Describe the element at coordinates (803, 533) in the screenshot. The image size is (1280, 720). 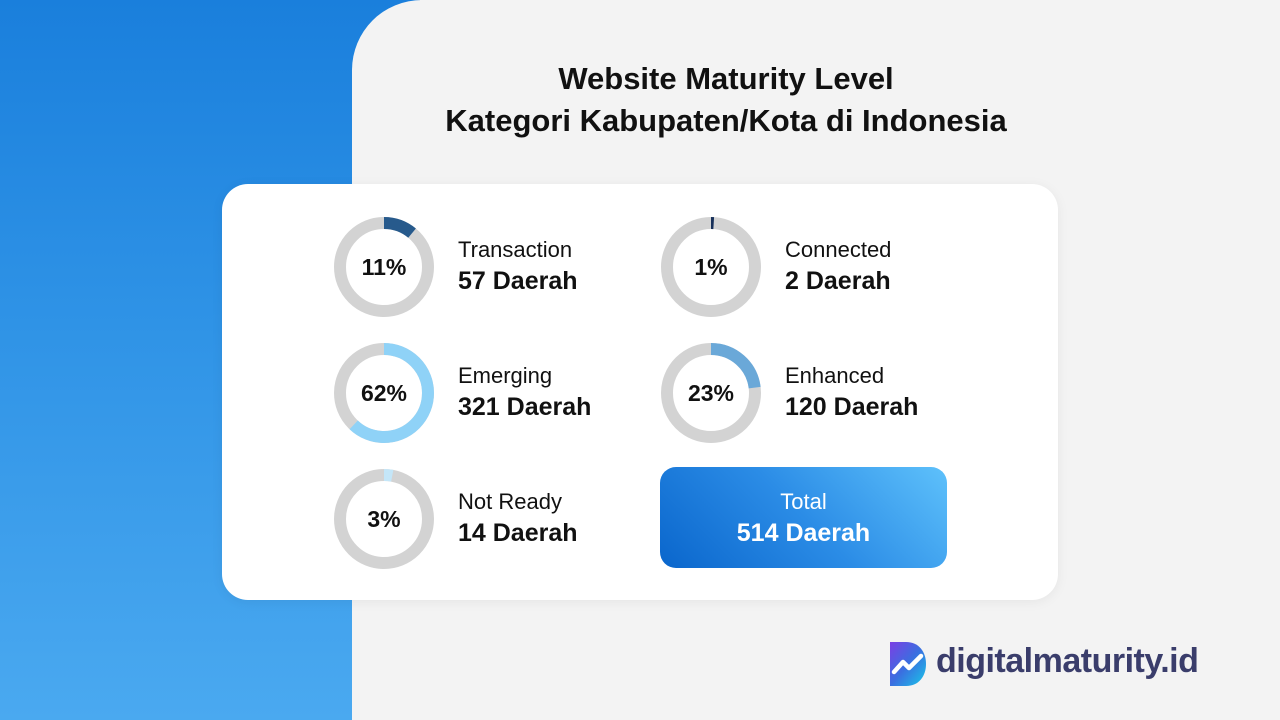
I see `total-value: 514 Daerah` at that location.